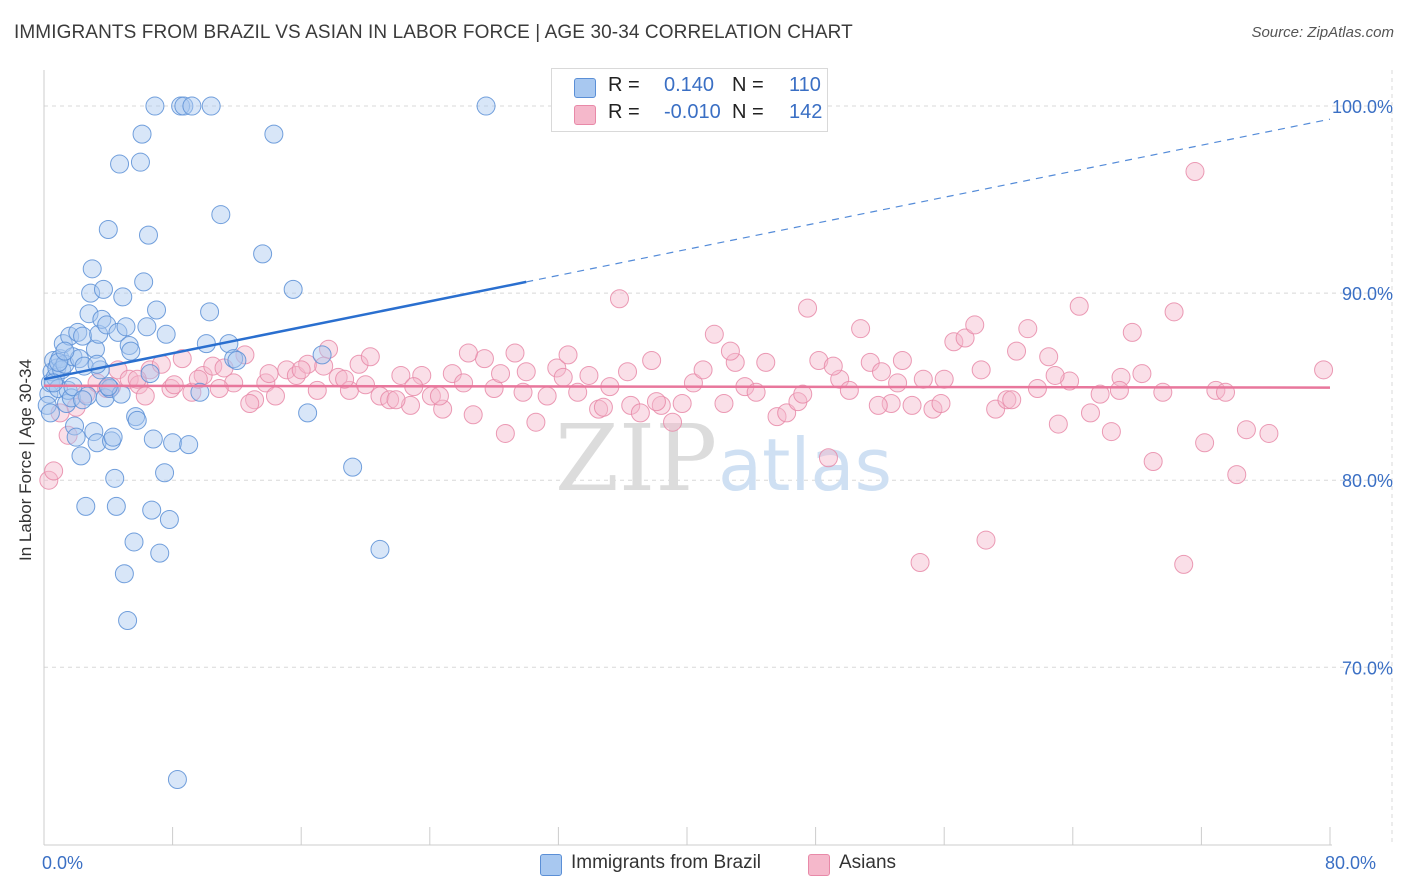 This screenshot has width=1406, height=892. I want to click on stats-legend: R = 0.140 N = 110 R = -0.010 N = 142, so click(689, 100).